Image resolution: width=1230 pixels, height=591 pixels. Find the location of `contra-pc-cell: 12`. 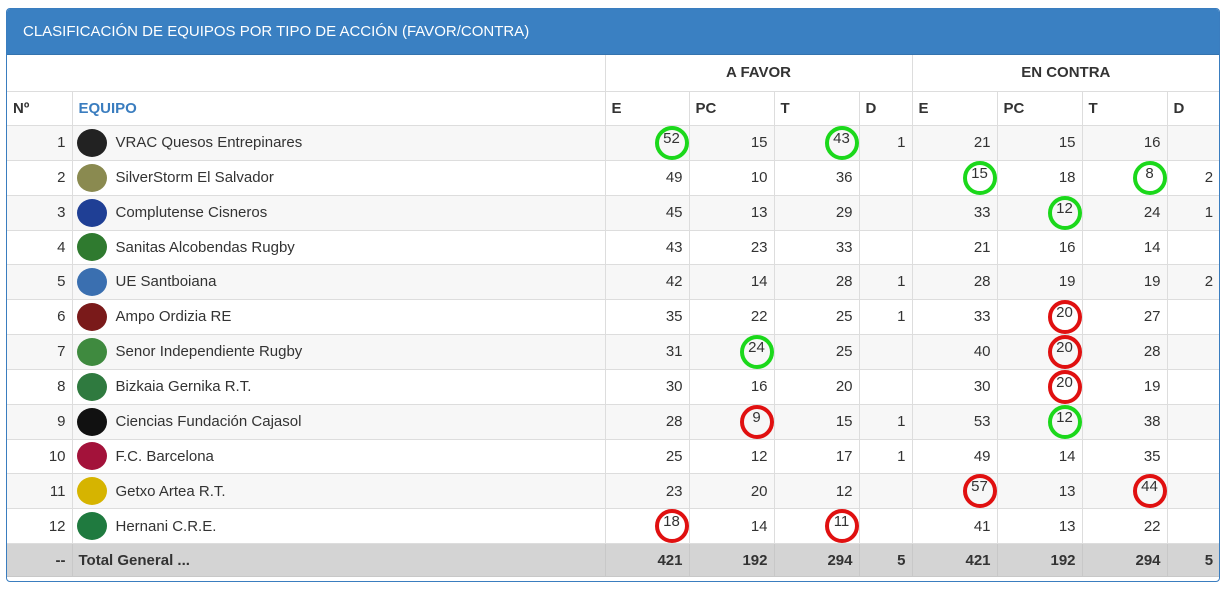

contra-pc-cell: 12 is located at coordinates (1039, 212).